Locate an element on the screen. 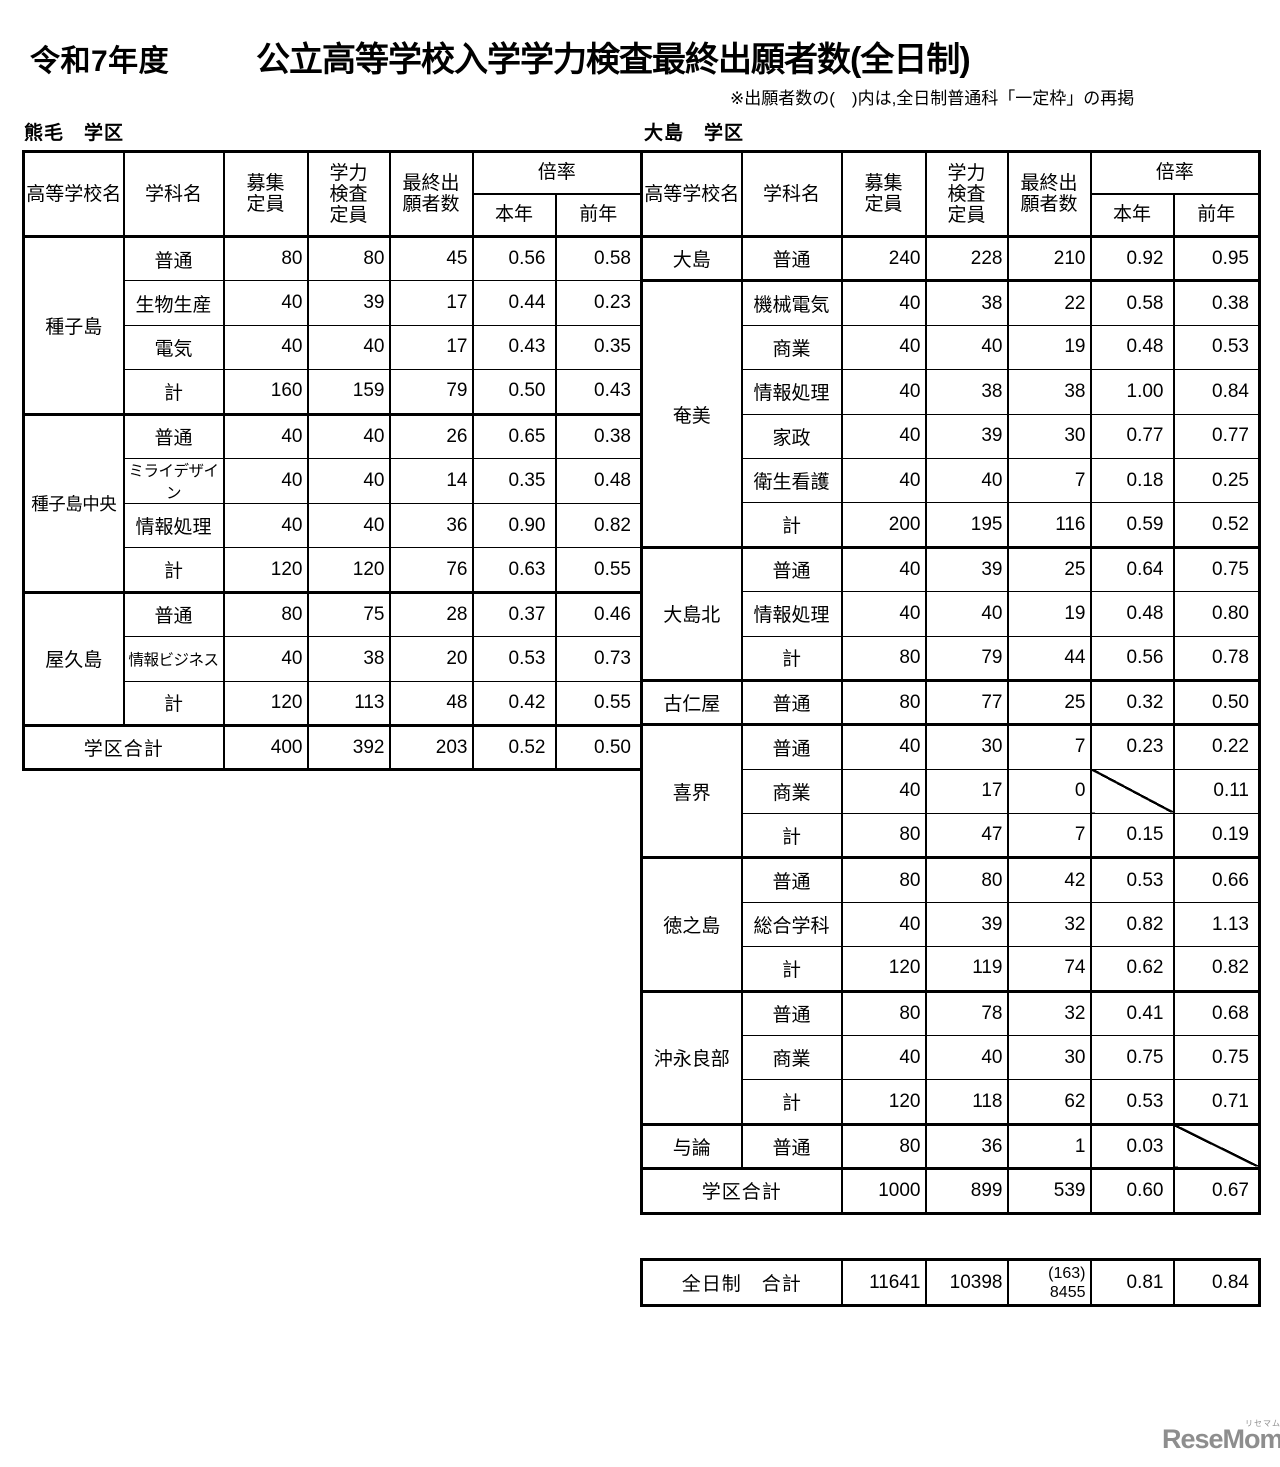  ratio-prev-year-cell: 0.95 is located at coordinates (1216, 257).